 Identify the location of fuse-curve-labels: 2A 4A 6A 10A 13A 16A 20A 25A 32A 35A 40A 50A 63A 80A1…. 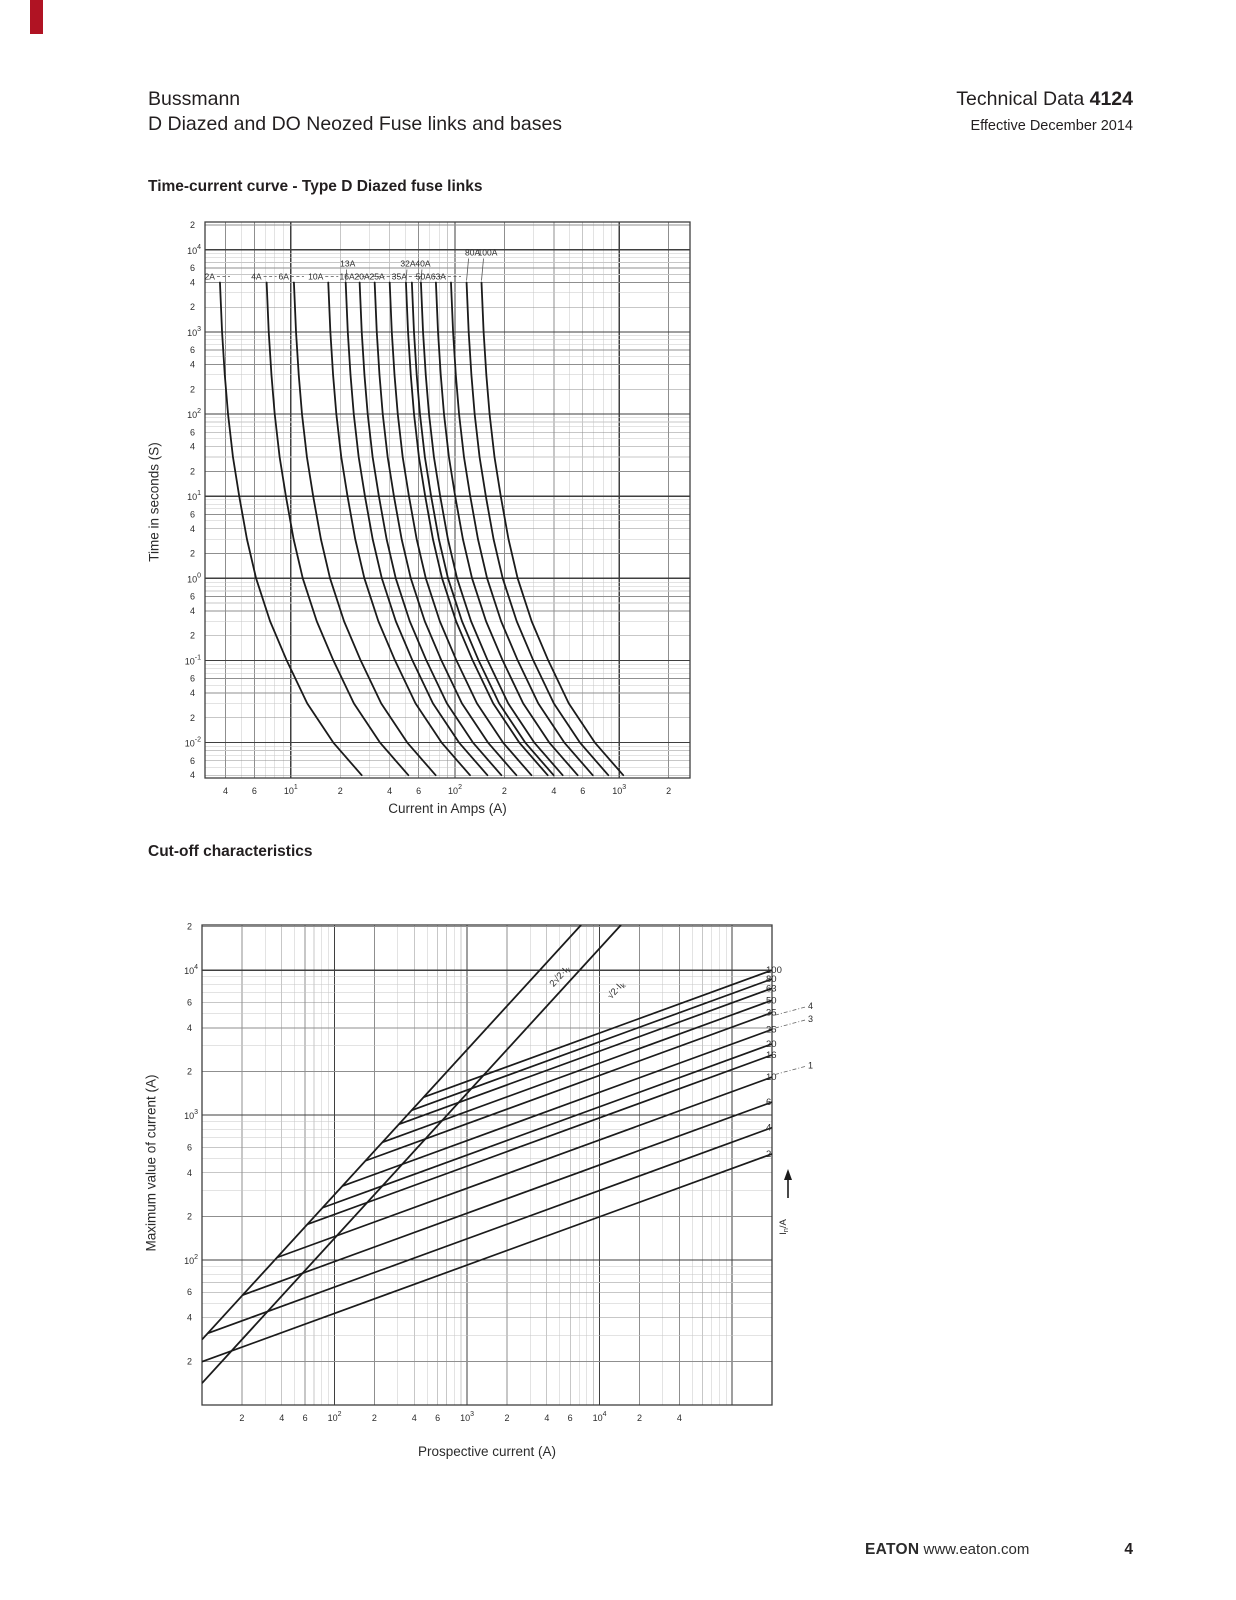
(351, 264).